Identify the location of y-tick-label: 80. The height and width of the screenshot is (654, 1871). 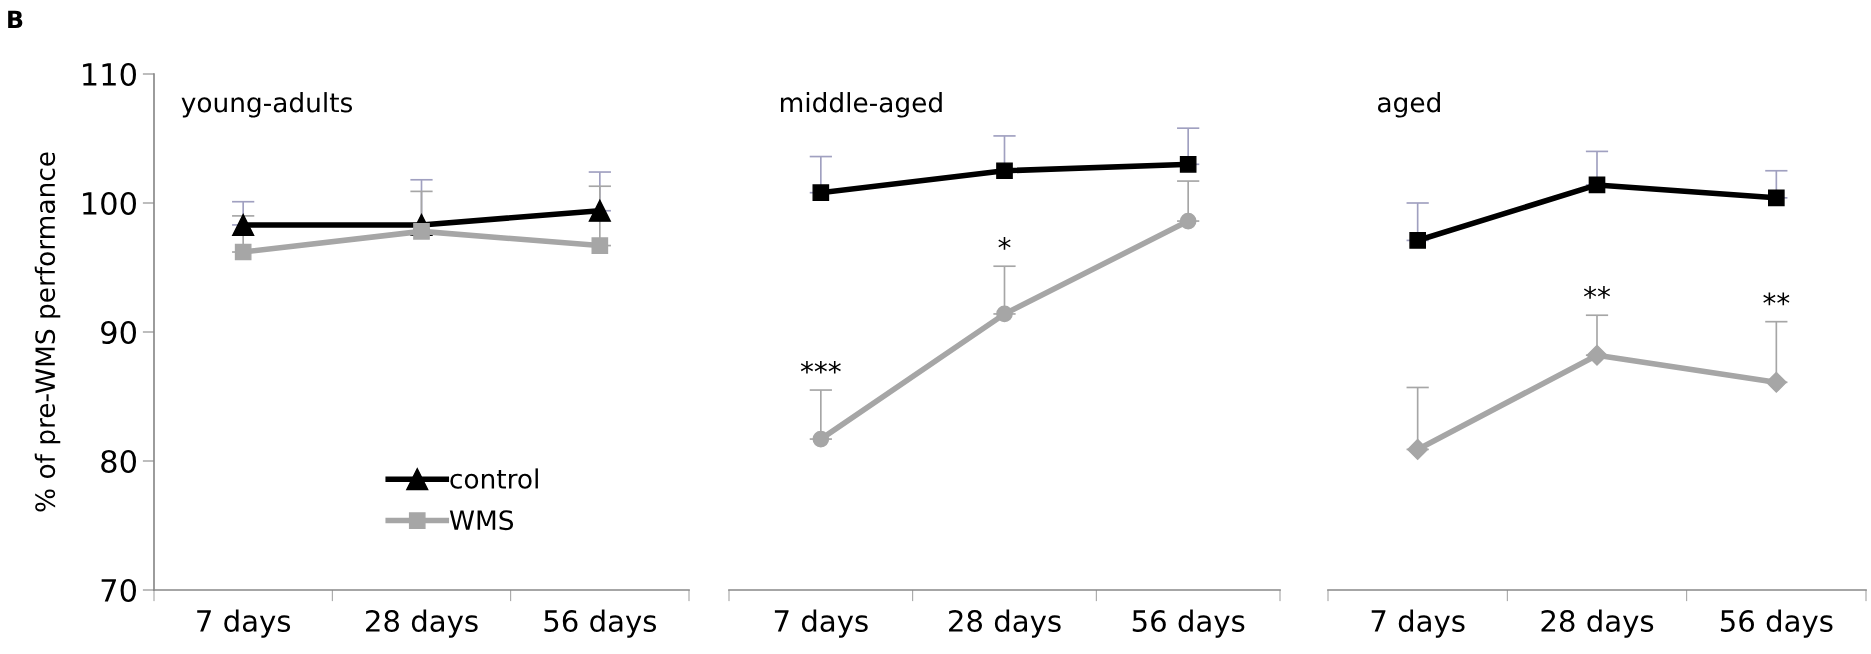
(118, 461).